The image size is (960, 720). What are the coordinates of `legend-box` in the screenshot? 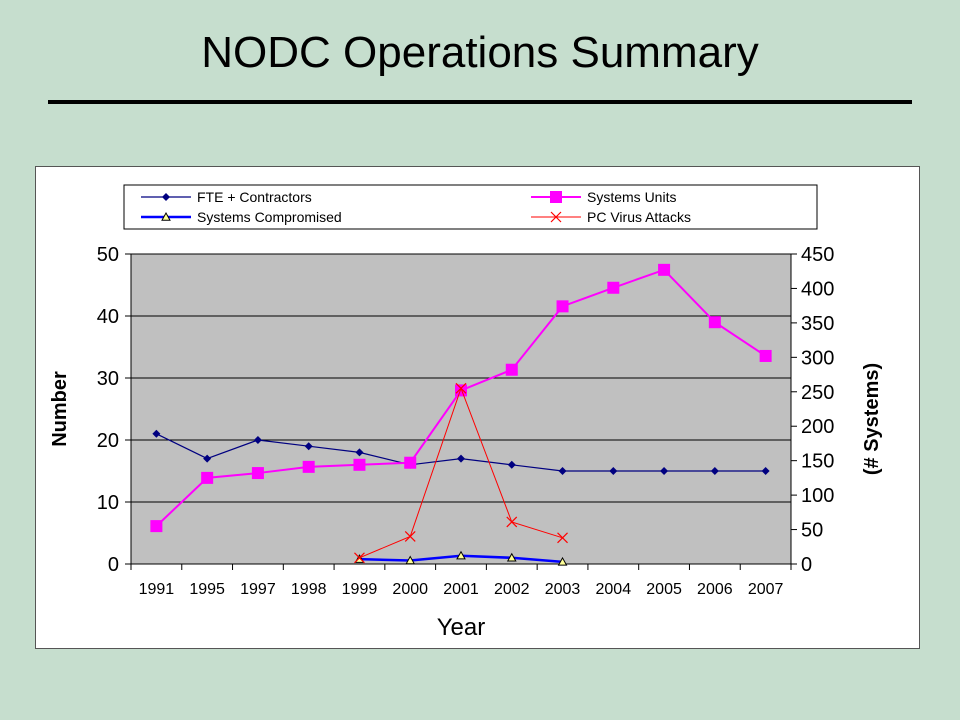 It's located at (470, 207).